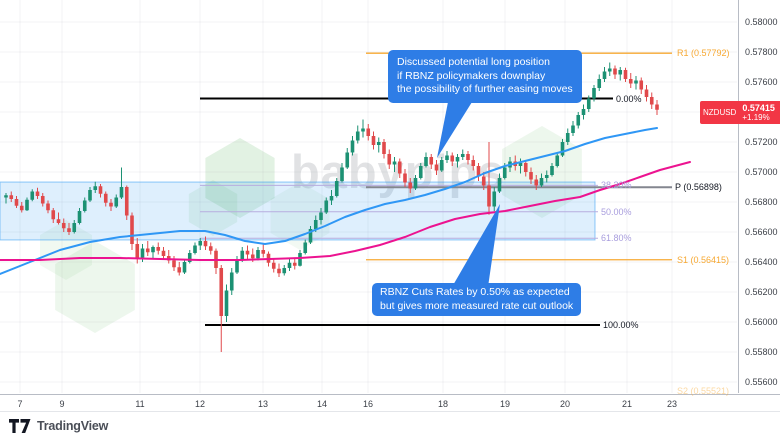  I want to click on annotation-tail, so click(476, 245).